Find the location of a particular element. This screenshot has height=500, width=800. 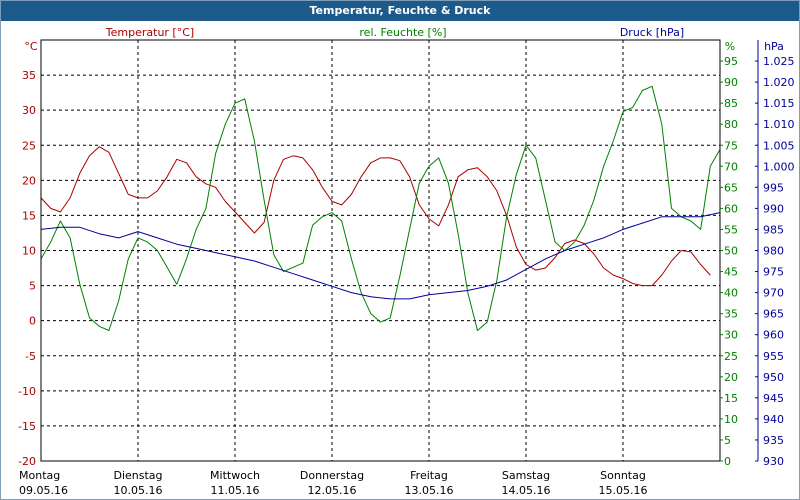

tick-label-temp: -20 is located at coordinates (27, 461).